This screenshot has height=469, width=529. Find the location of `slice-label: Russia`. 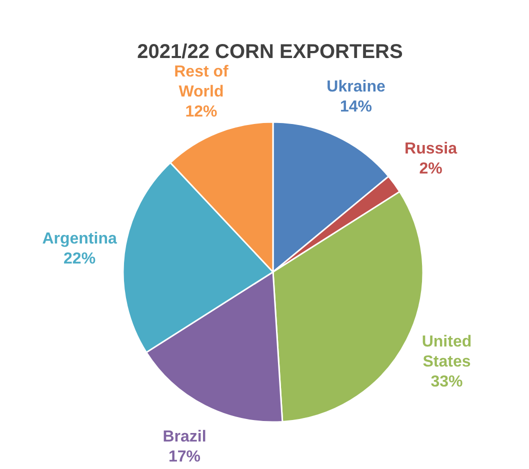

slice-label: Russia is located at coordinates (431, 149).